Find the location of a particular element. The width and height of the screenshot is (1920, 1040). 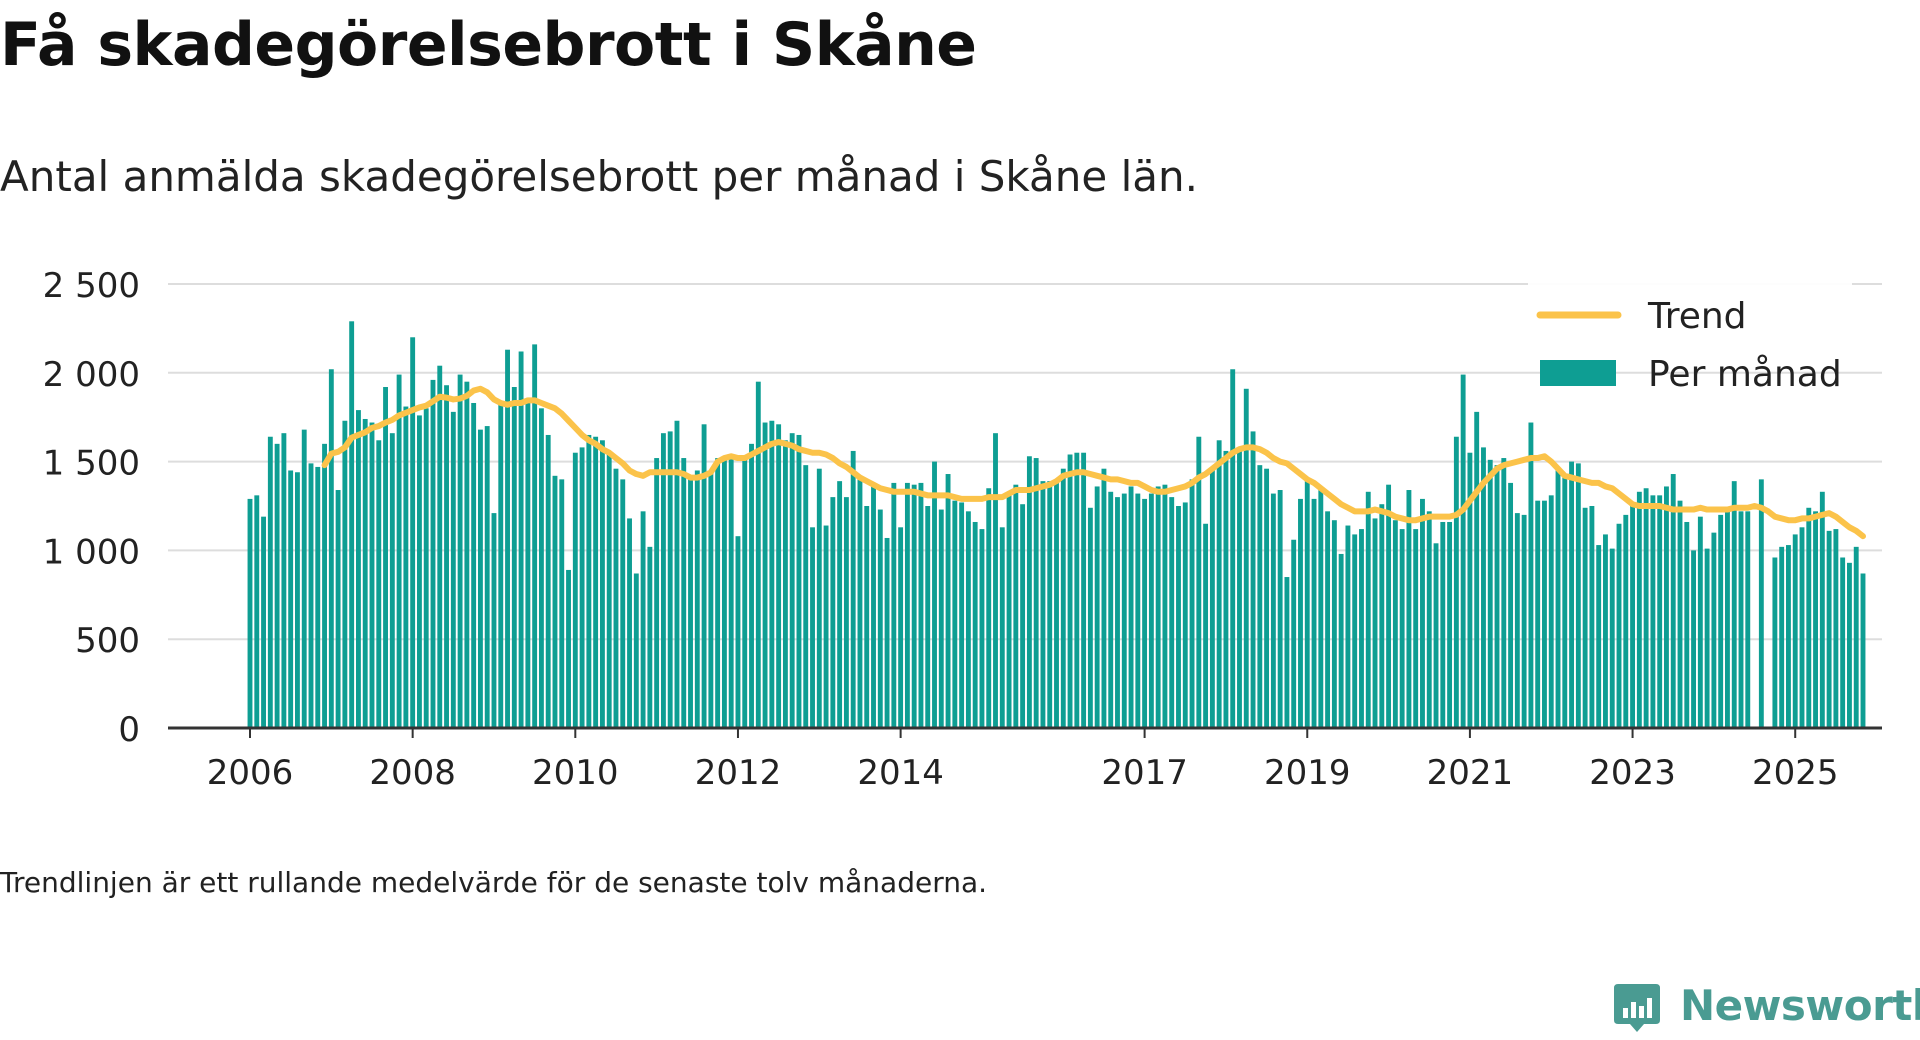

legend-bar-swatch is located at coordinates (1578, 373).